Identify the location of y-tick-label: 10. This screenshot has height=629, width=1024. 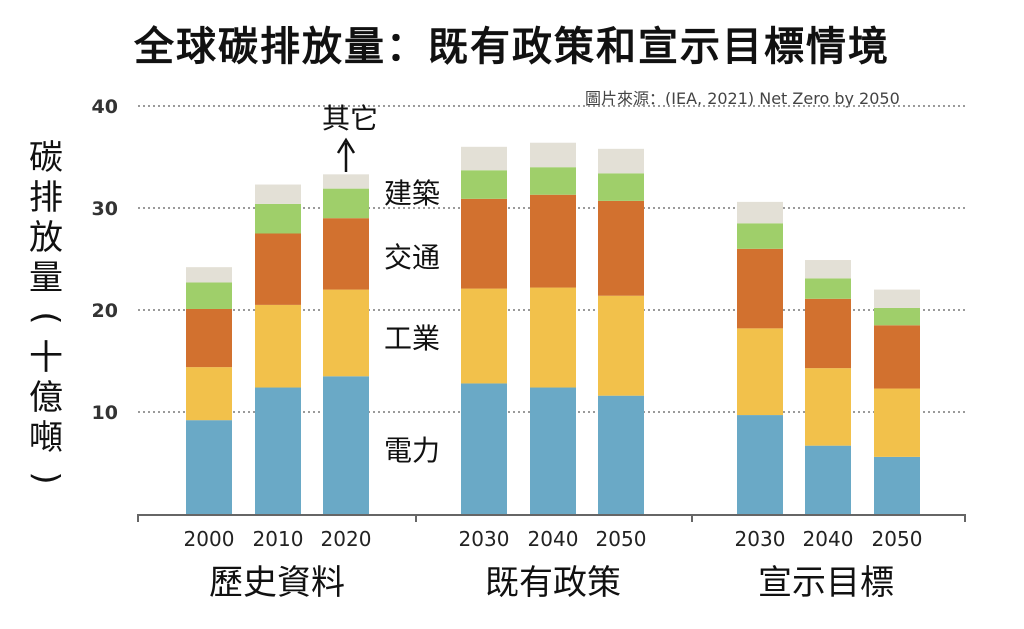
(105, 413).